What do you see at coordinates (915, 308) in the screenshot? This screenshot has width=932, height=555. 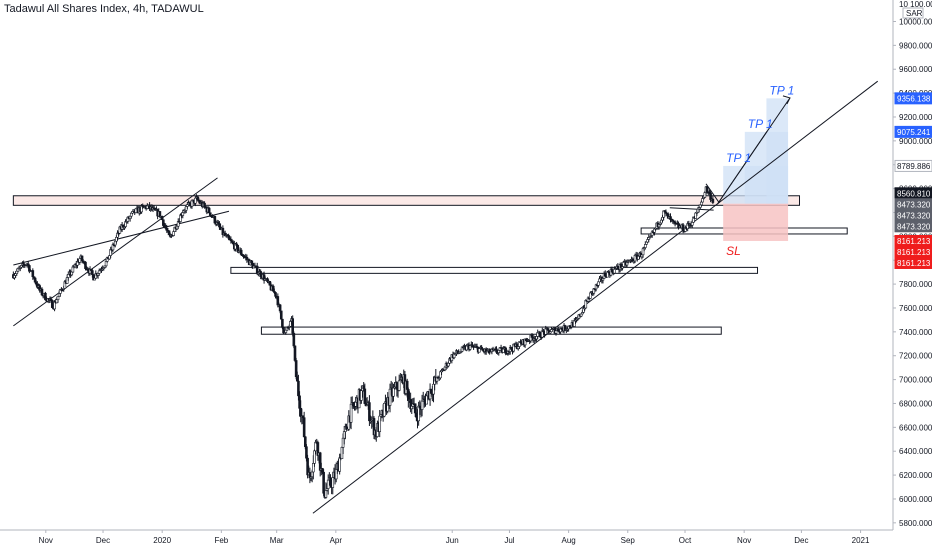 I see `y-tick-label: 7600.000` at bounding box center [915, 308].